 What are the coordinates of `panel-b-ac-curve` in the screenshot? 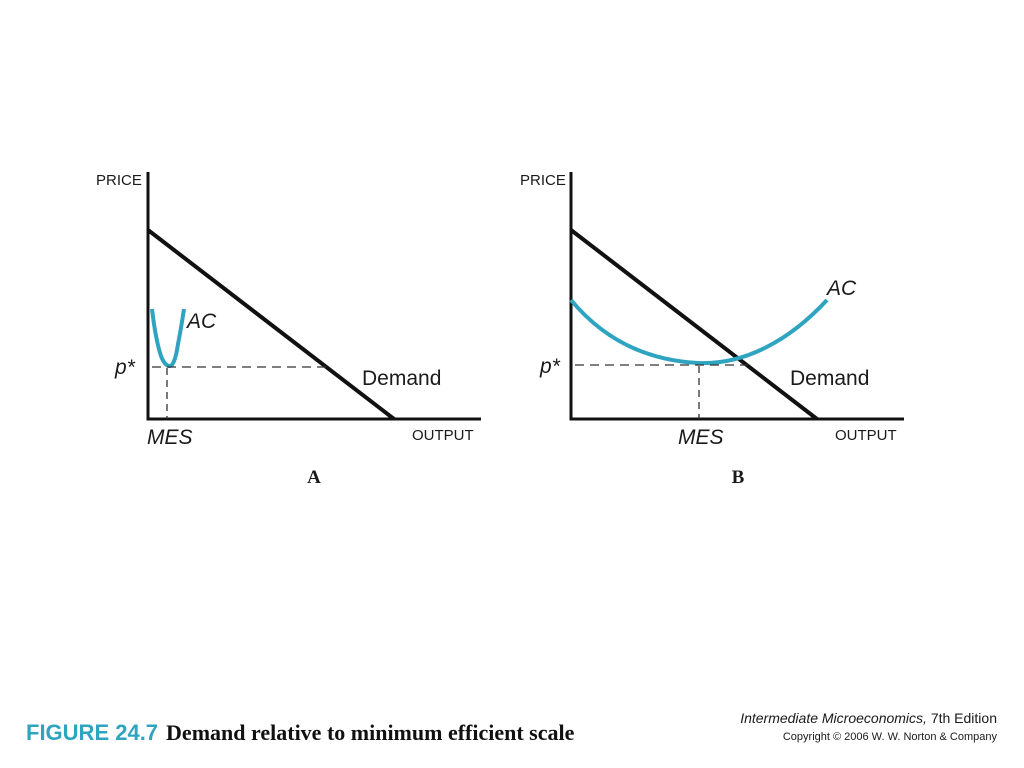 It's located at (699, 332).